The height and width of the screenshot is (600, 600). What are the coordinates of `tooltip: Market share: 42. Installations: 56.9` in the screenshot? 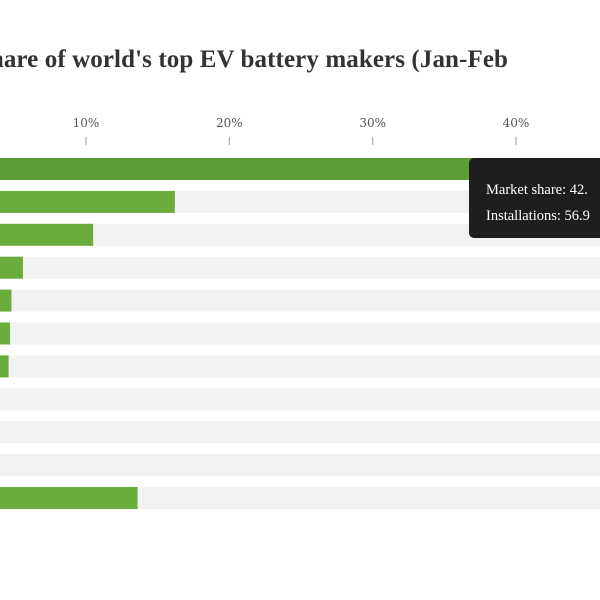 It's located at (534, 198).